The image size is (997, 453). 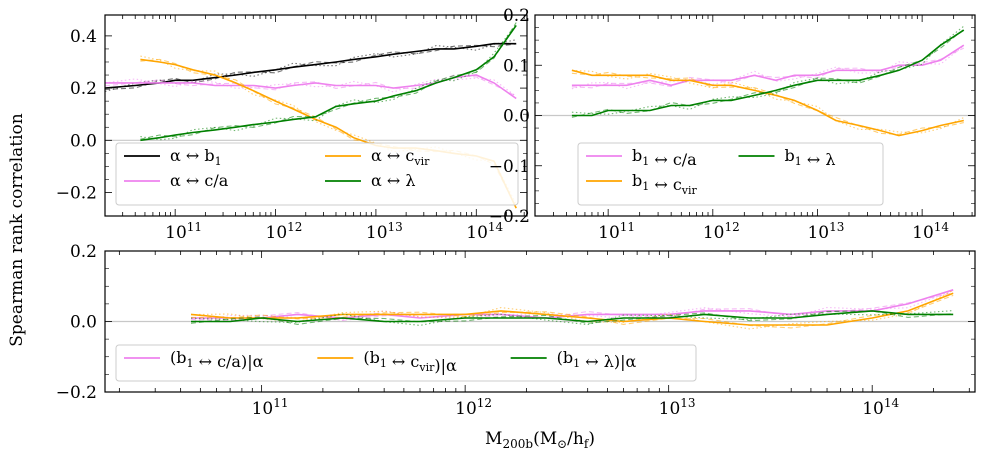 What do you see at coordinates (597, 359) in the screenshot?
I see `legend-label: (b1 ↔ λ)|α` at bounding box center [597, 359].